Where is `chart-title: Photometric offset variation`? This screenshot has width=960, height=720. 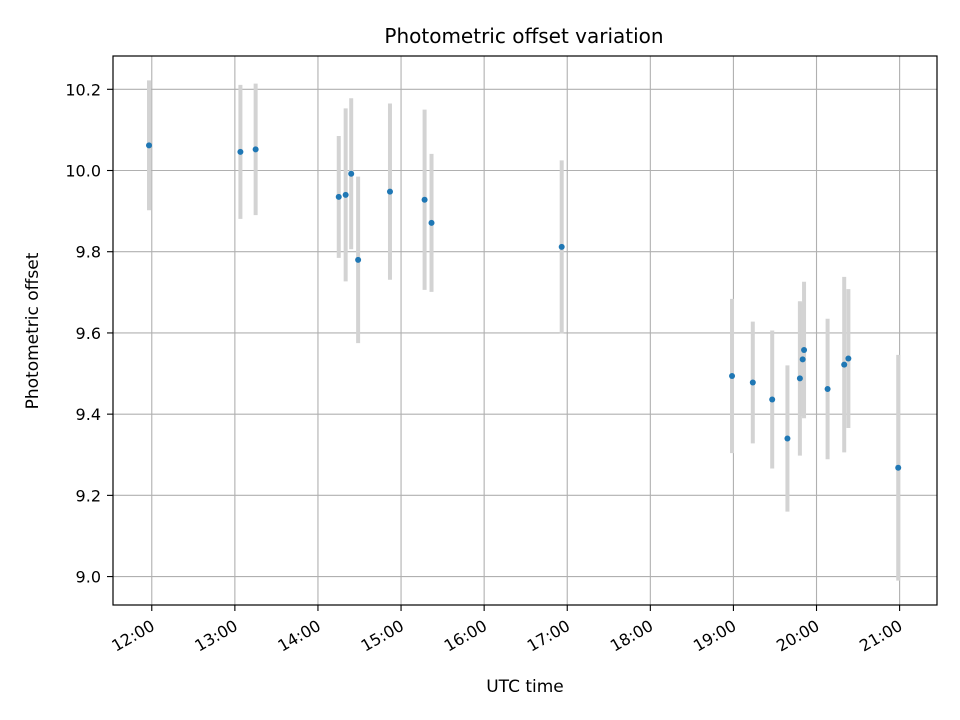 chart-title: Photometric offset variation is located at coordinates (523, 36).